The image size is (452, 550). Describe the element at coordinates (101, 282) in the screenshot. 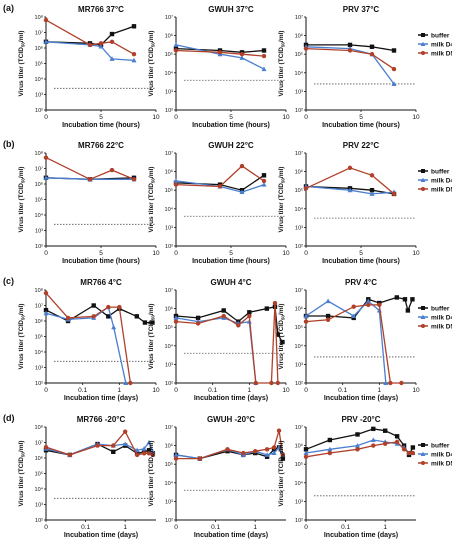

I see `chart-title: MR766 4°C` at that location.